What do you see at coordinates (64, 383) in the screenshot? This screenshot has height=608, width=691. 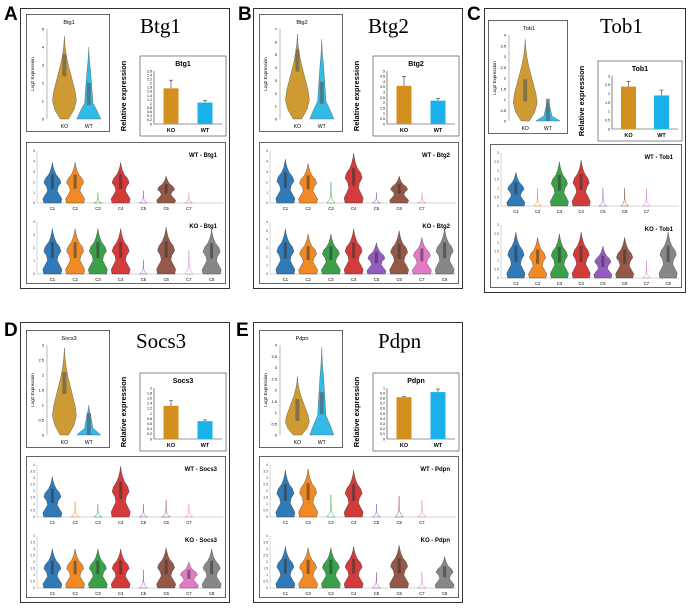 I see `inset-box-ko` at bounding box center [64, 383].